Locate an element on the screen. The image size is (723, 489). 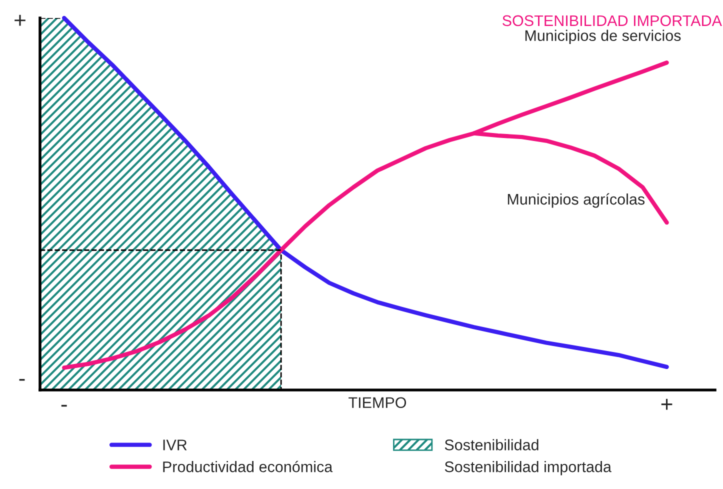
annotation: Municipios de servicios is located at coordinates (603, 37).